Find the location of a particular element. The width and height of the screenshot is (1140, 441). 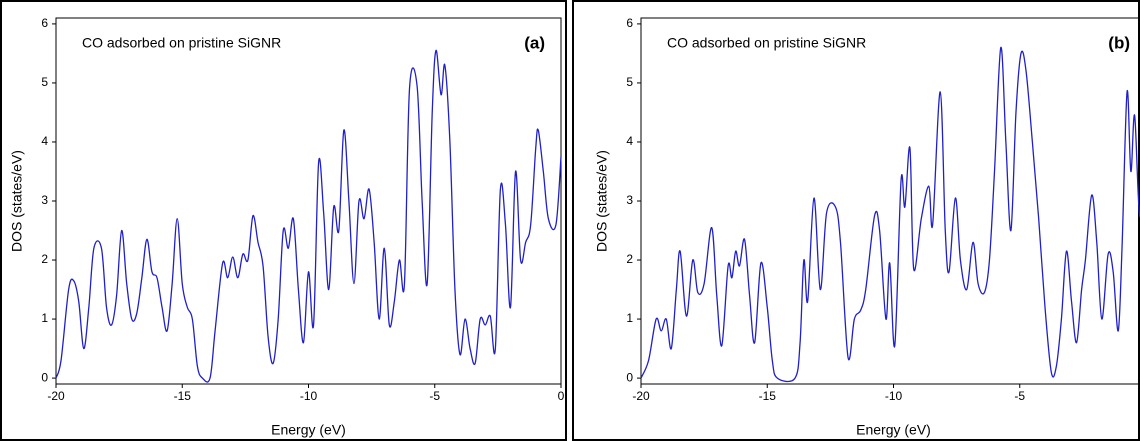

x-tick-label: 0 is located at coordinates (561, 396).